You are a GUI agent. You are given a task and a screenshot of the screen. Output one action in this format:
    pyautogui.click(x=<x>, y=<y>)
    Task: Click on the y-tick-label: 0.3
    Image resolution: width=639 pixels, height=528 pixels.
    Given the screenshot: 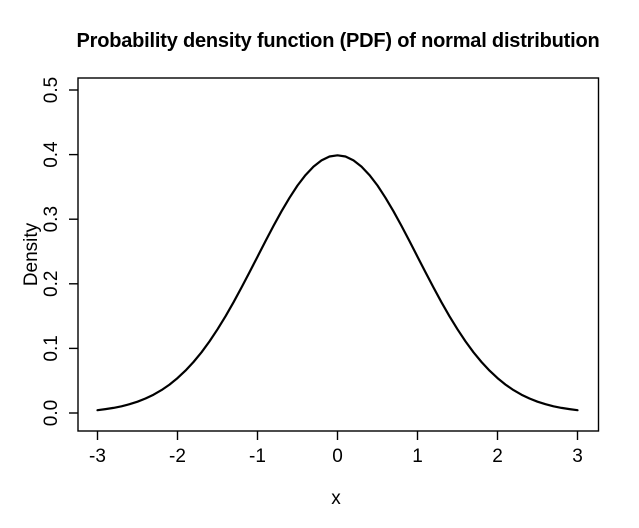 What is the action you would take?
    pyautogui.click(x=51, y=219)
    